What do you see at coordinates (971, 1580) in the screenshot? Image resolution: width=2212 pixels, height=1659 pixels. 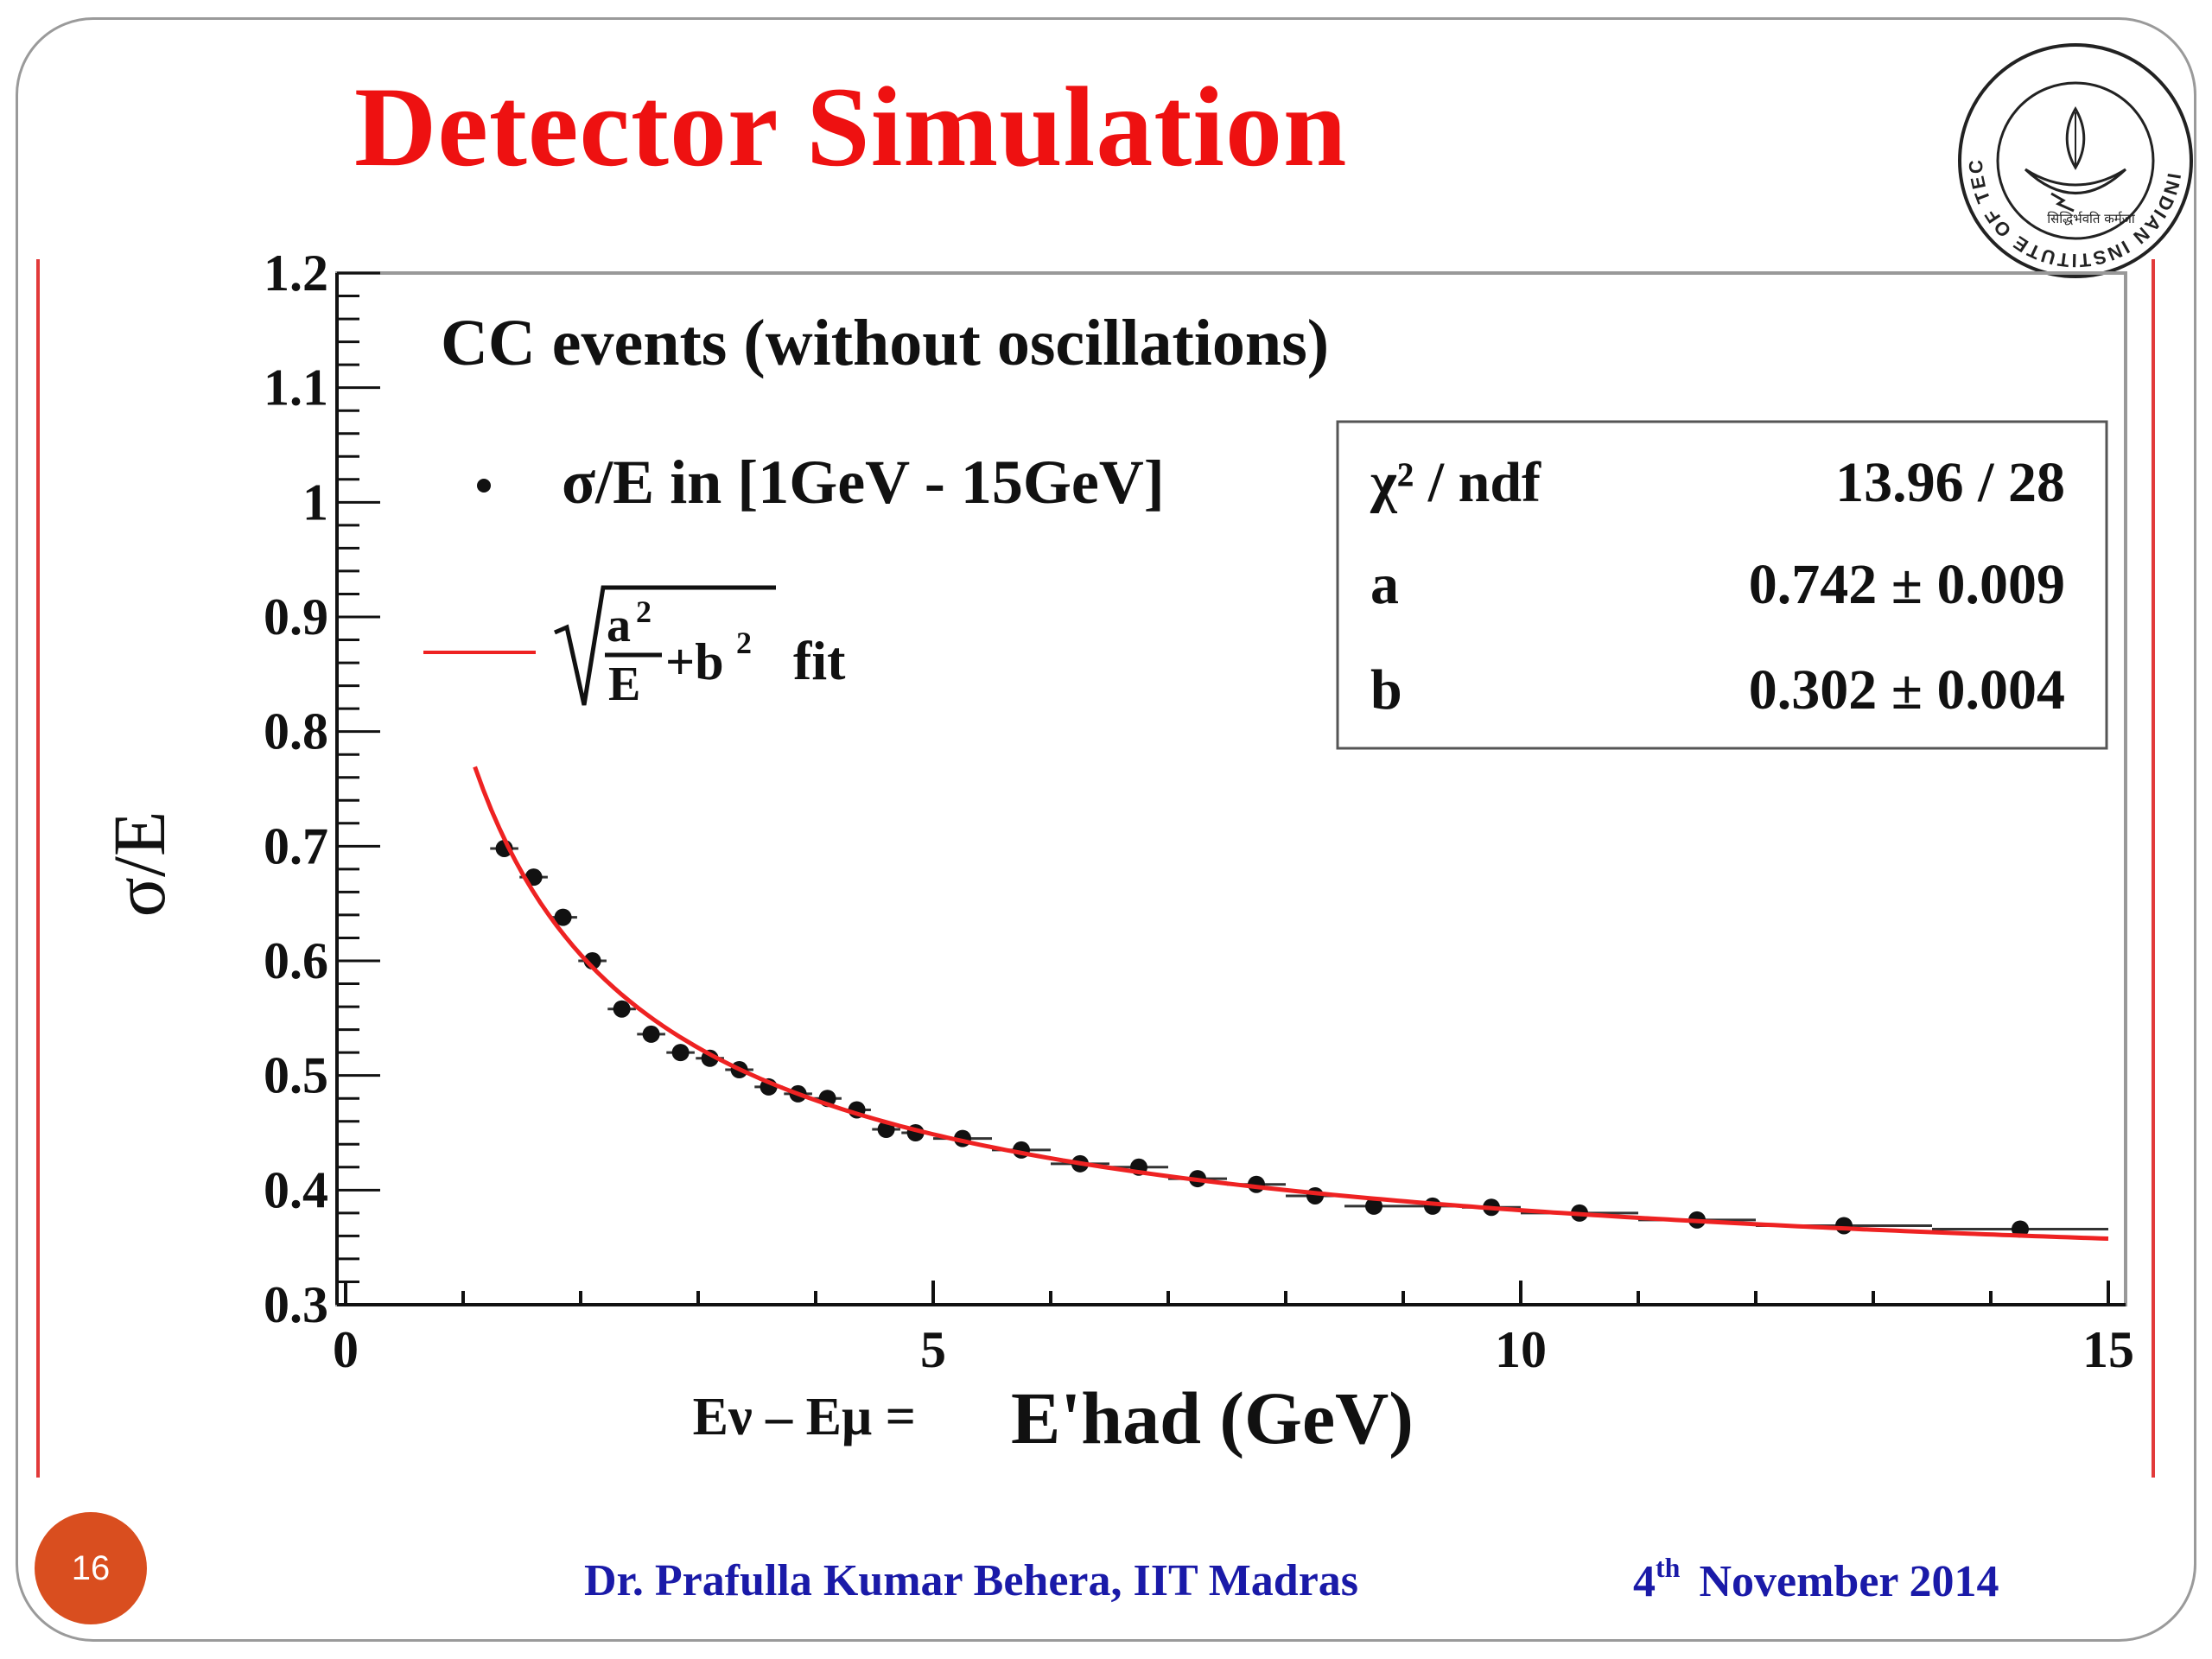 I see `footer-author: Dr. Prafulla Kumar Behera, IIT Madras` at bounding box center [971, 1580].